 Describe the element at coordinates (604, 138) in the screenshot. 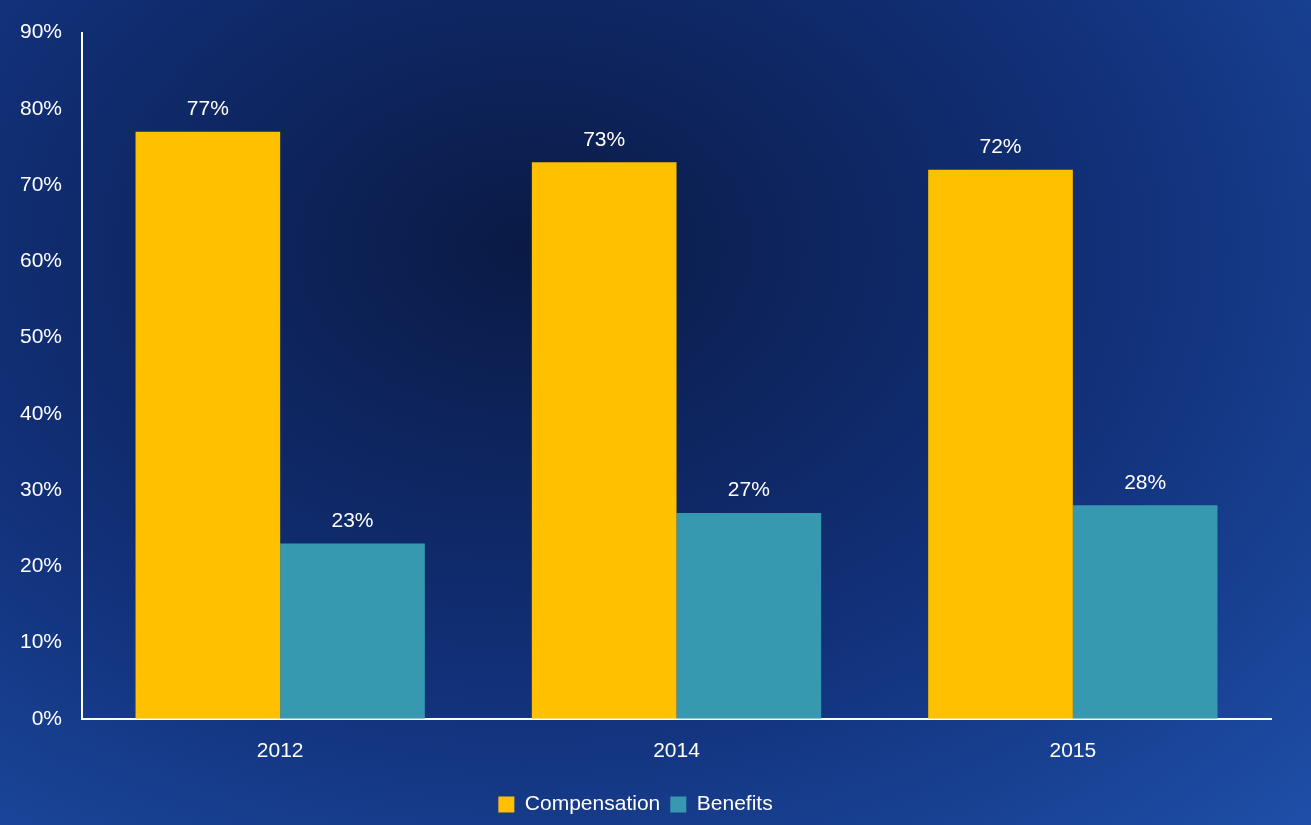

I see `data-label: 73%` at that location.